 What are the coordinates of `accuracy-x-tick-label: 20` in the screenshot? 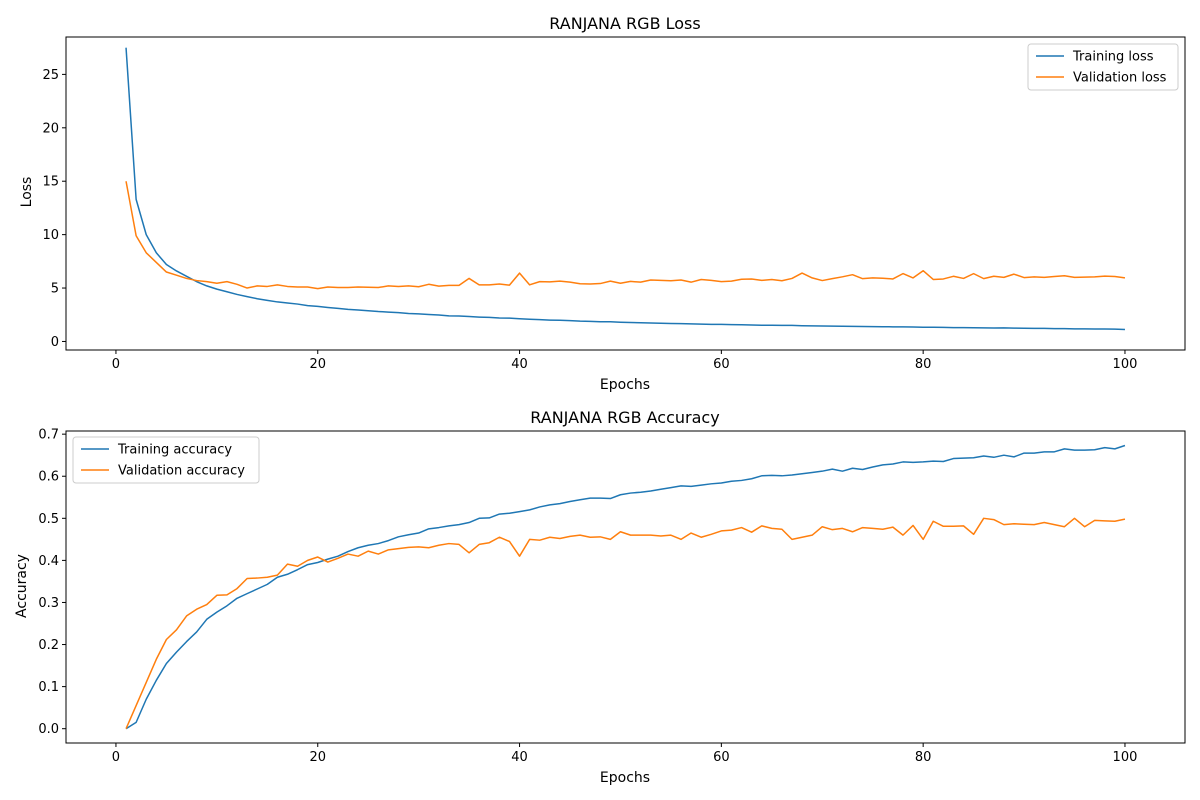 It's located at (317, 757).